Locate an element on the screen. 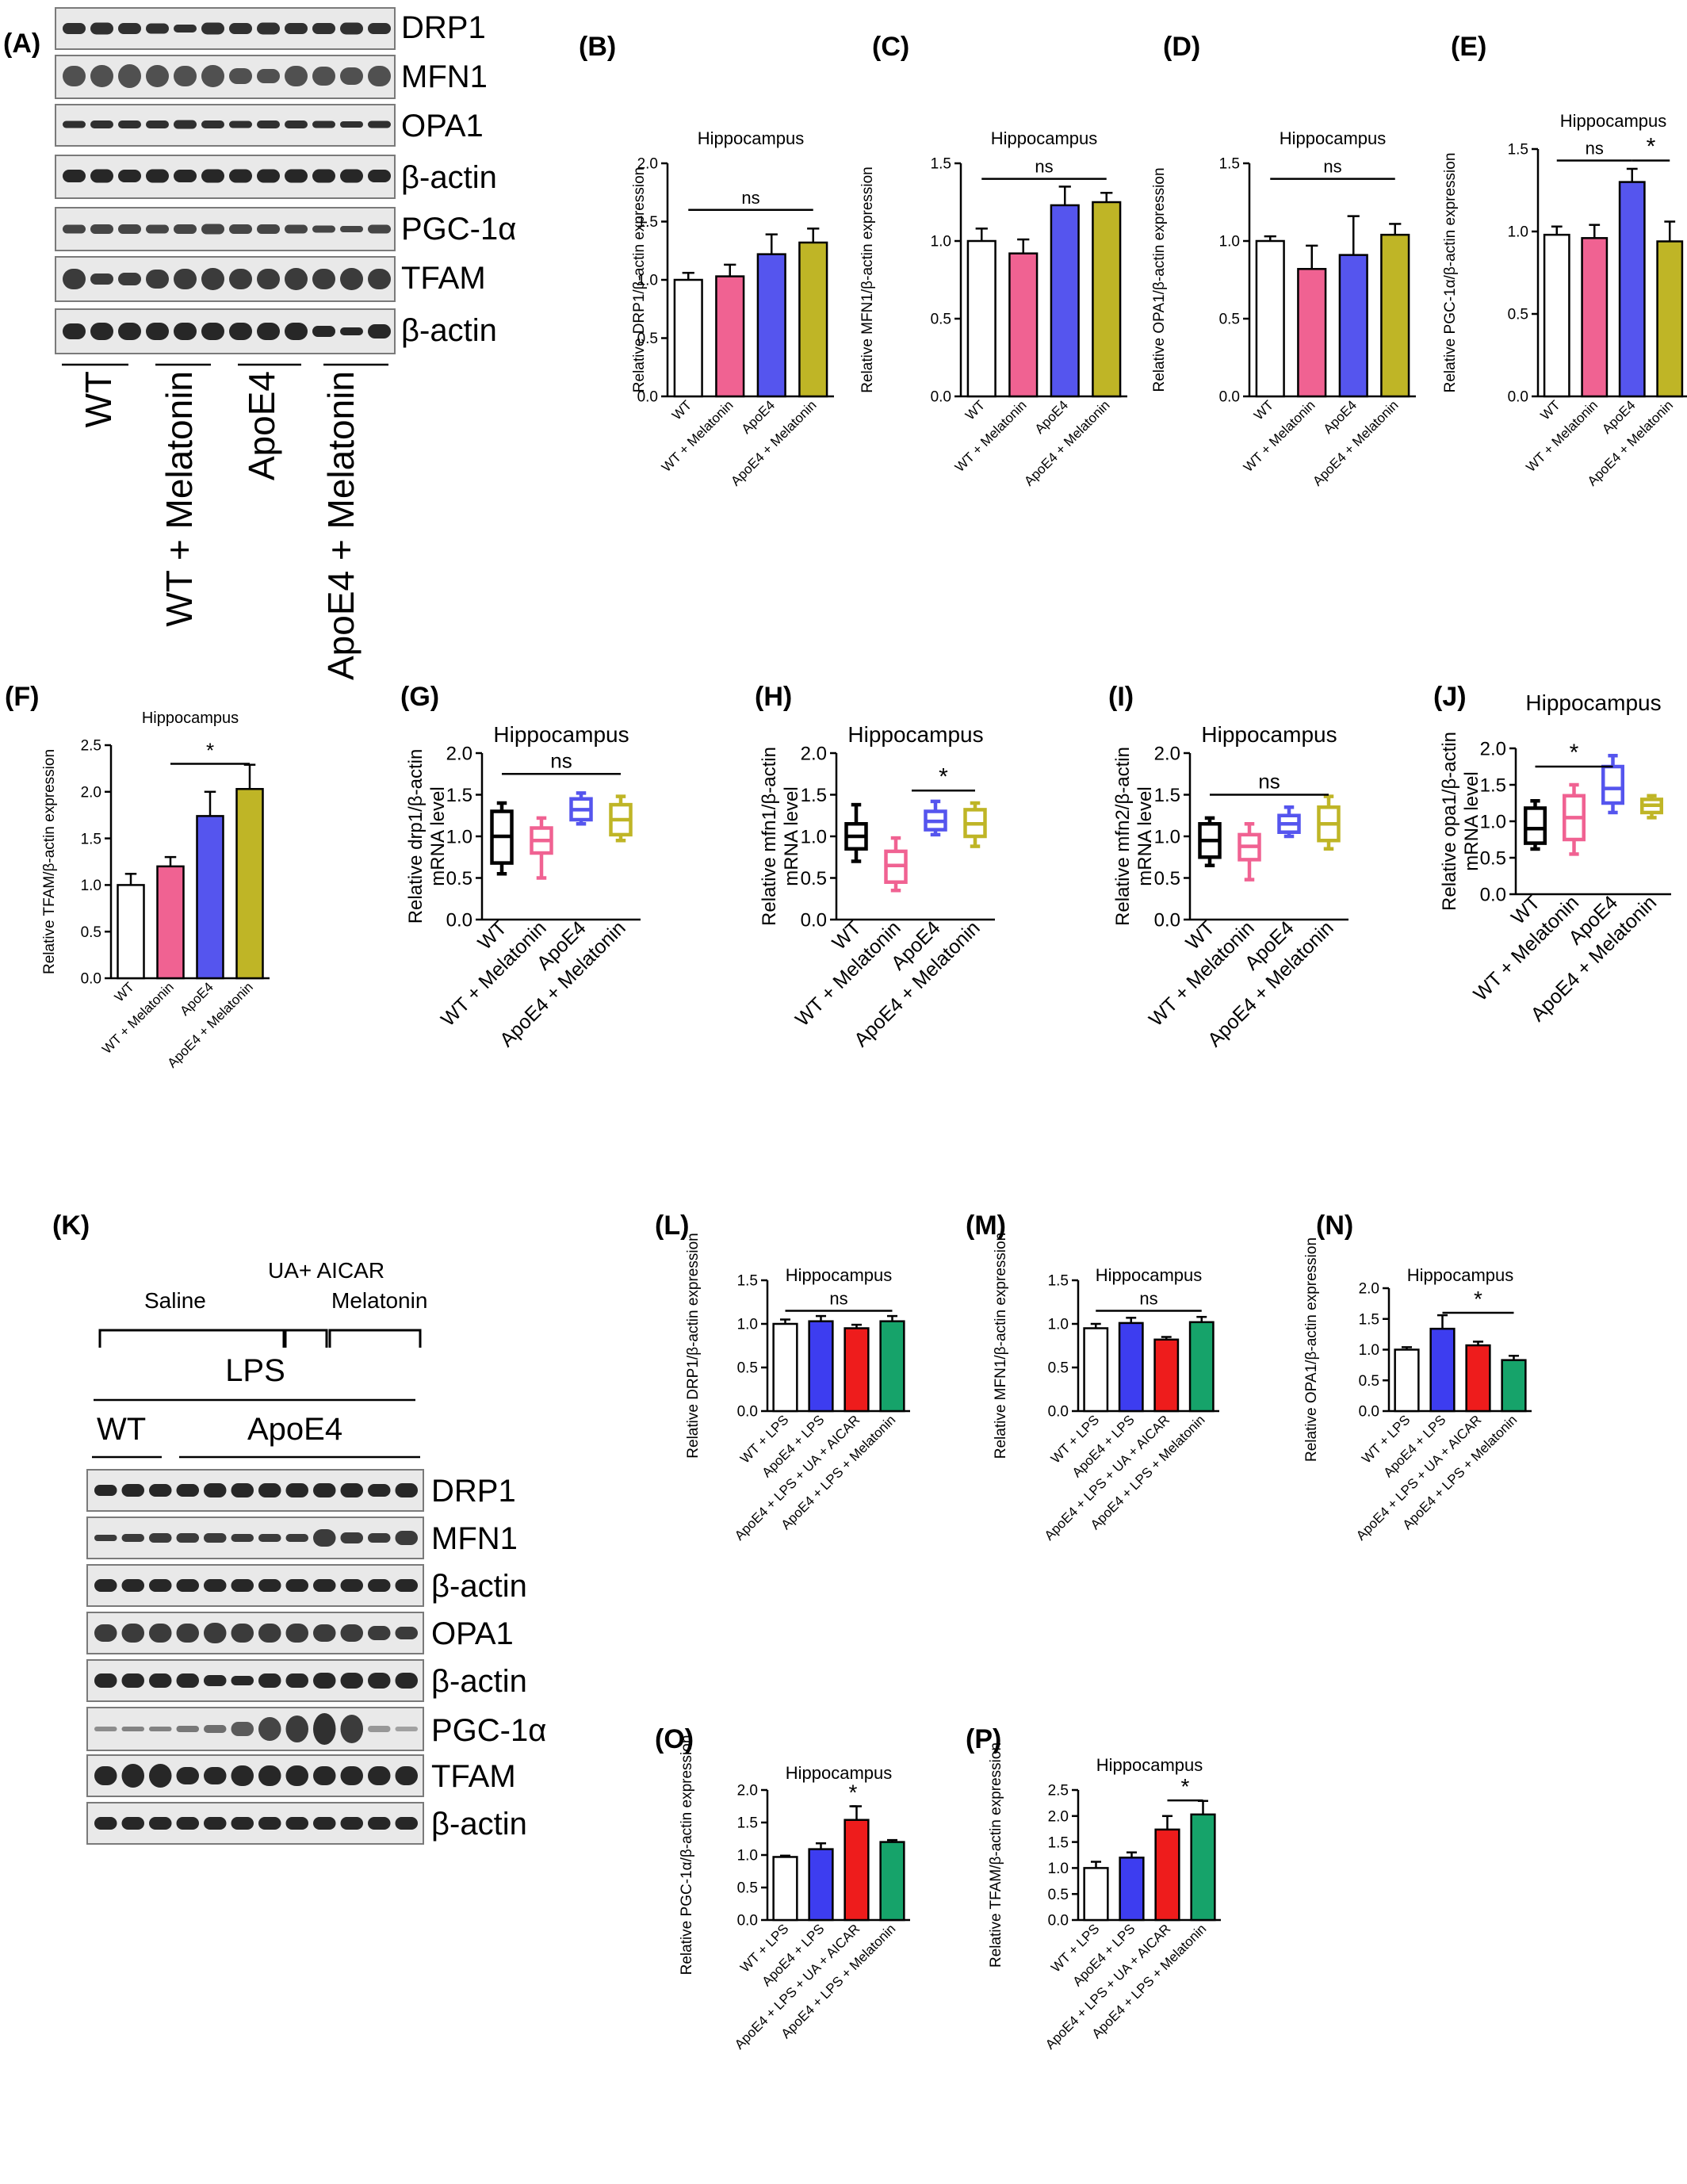 The width and height of the screenshot is (1687, 2184). blot-a-label-drp1: DRP1 is located at coordinates (443, 28).